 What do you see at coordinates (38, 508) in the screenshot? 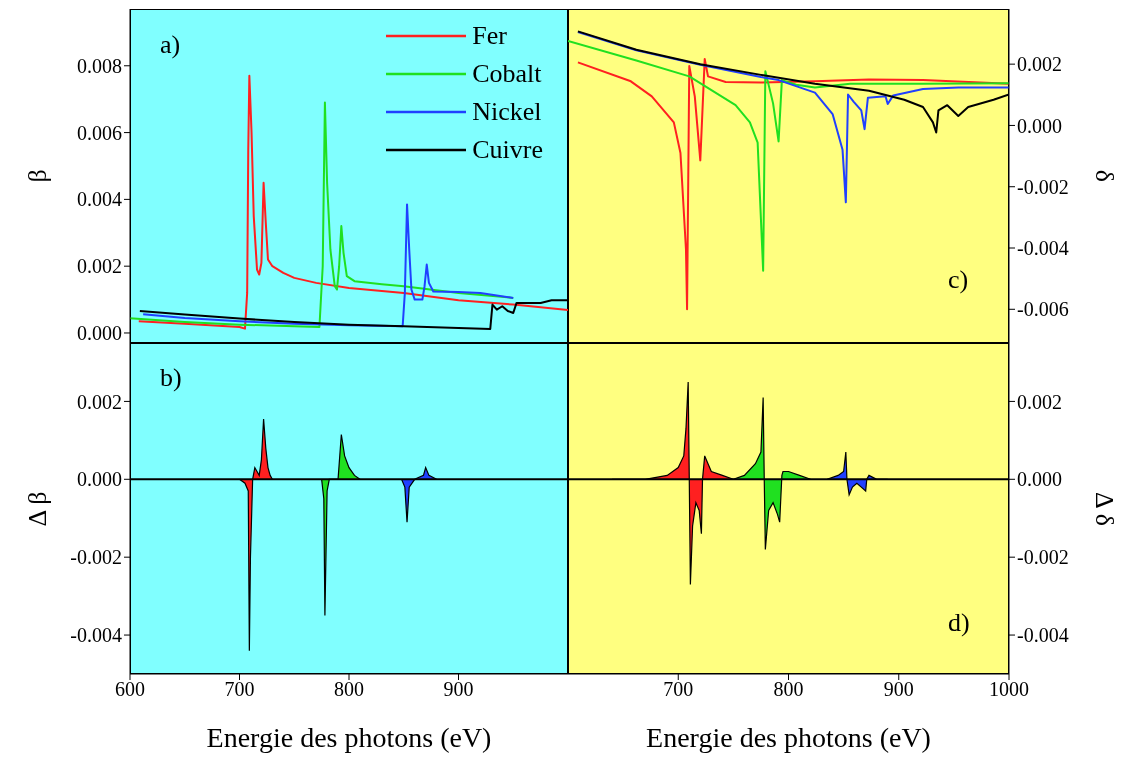
I see `y-axis-title: Δ β` at bounding box center [38, 508].